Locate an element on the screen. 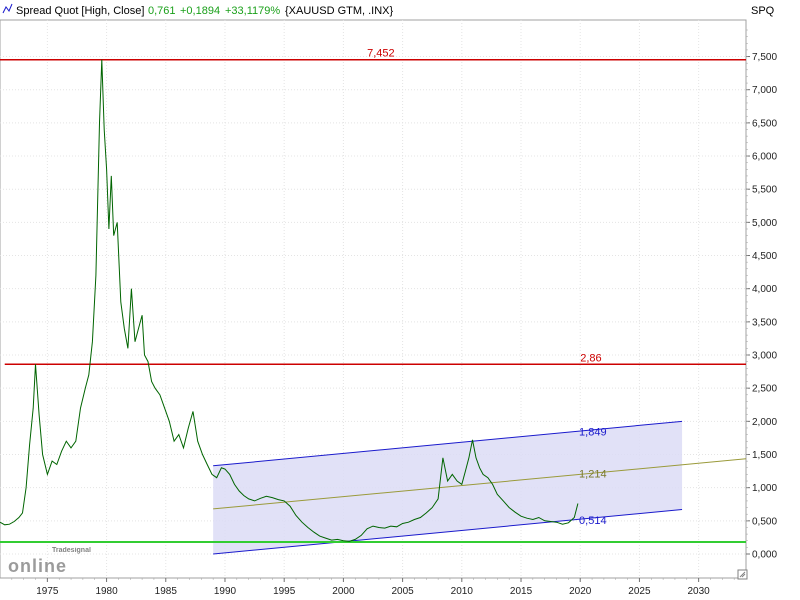  channel-mid-line is located at coordinates (480, 484).